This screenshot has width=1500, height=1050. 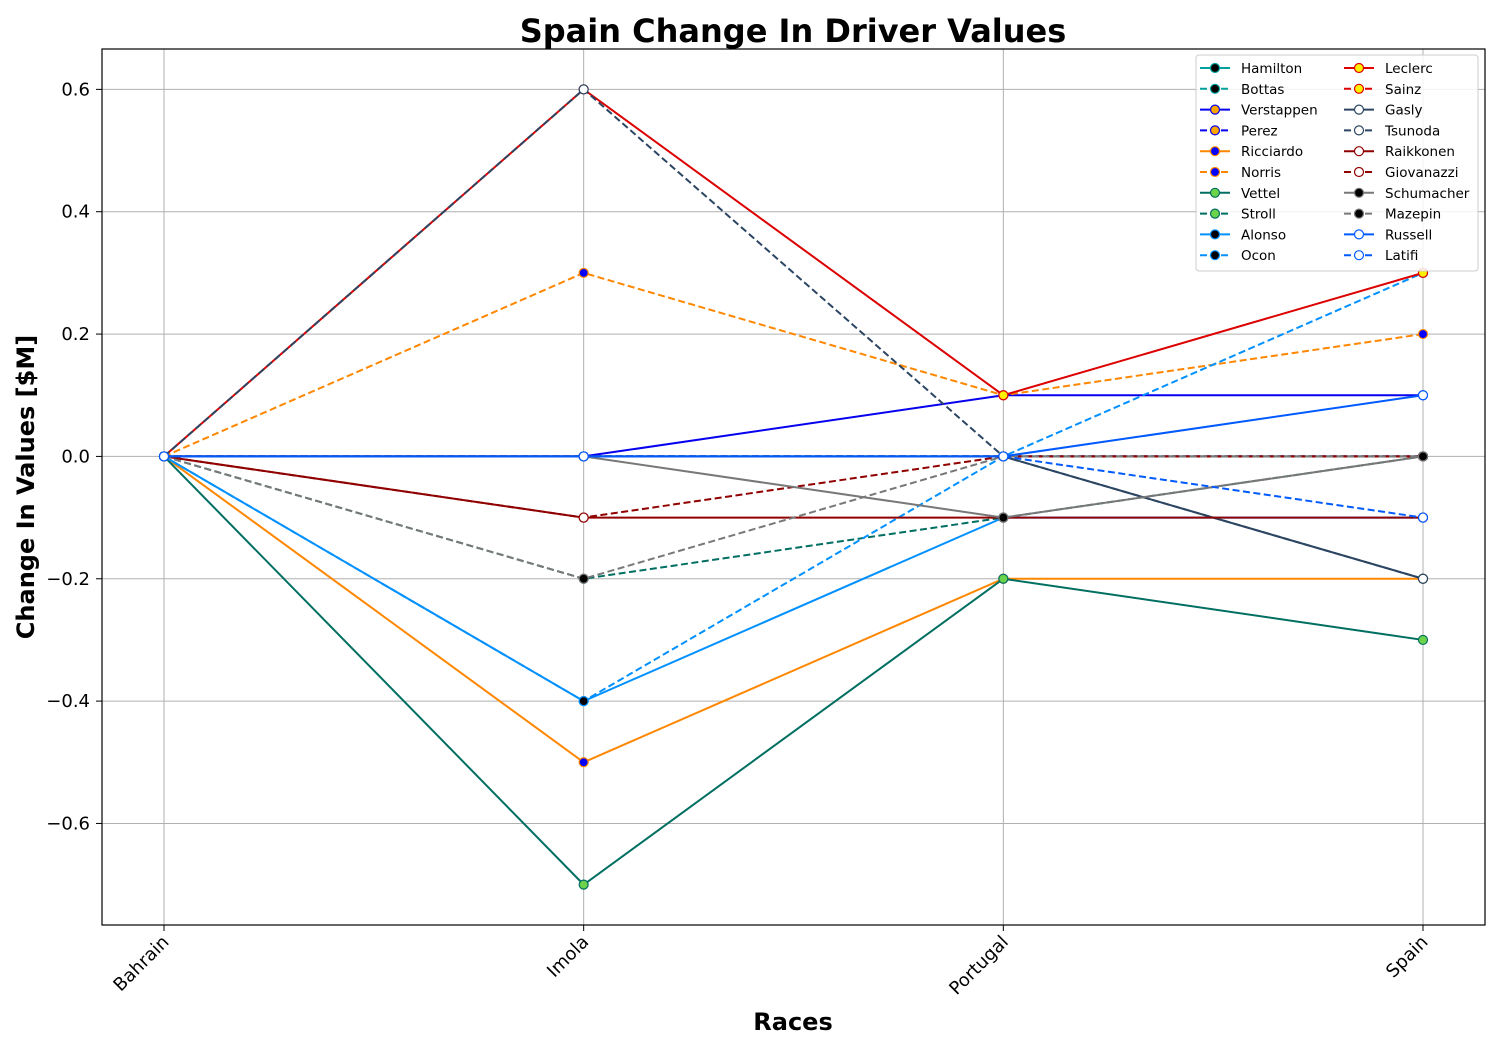 I want to click on data-point-schumacher-portugal, so click(x=1003, y=517).